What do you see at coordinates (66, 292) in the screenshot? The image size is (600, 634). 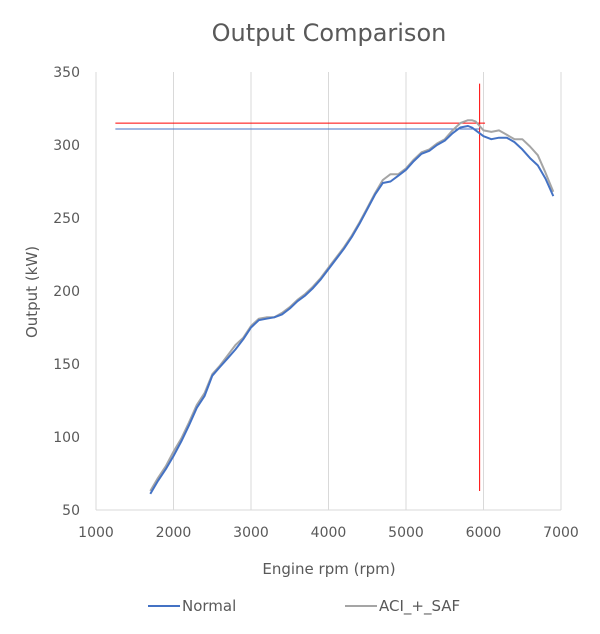 I see `y-tick-label: 200` at bounding box center [66, 292].